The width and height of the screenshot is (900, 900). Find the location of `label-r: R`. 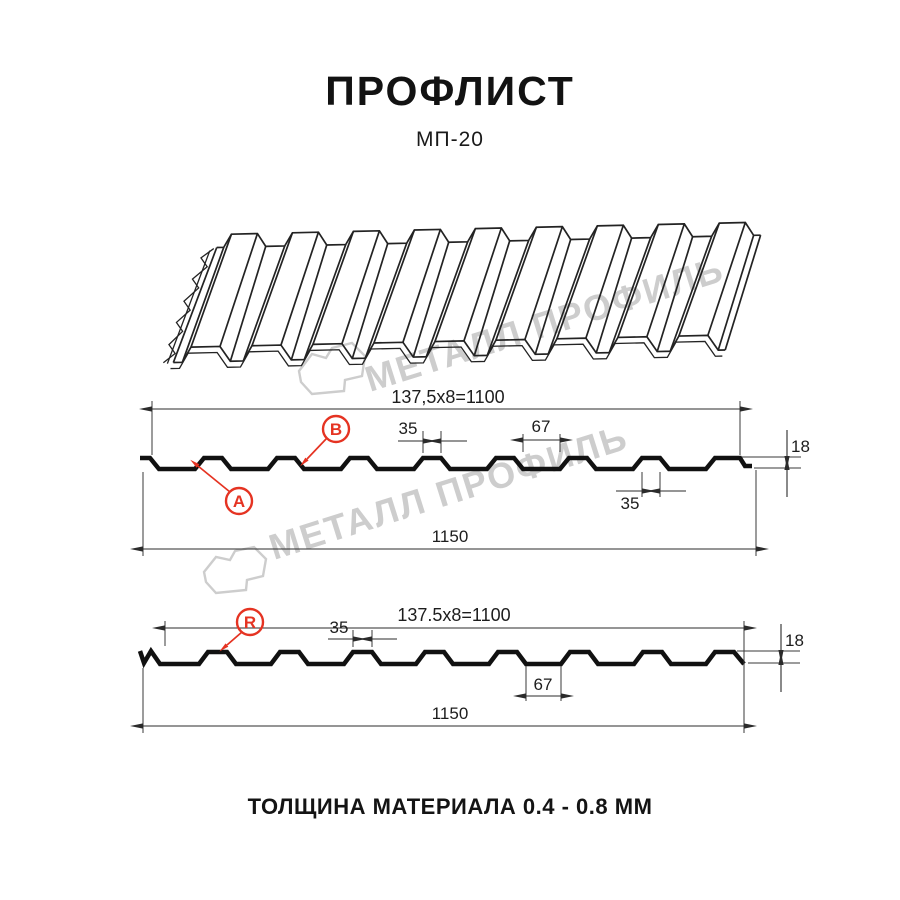

label-r: R is located at coordinates (250, 622).